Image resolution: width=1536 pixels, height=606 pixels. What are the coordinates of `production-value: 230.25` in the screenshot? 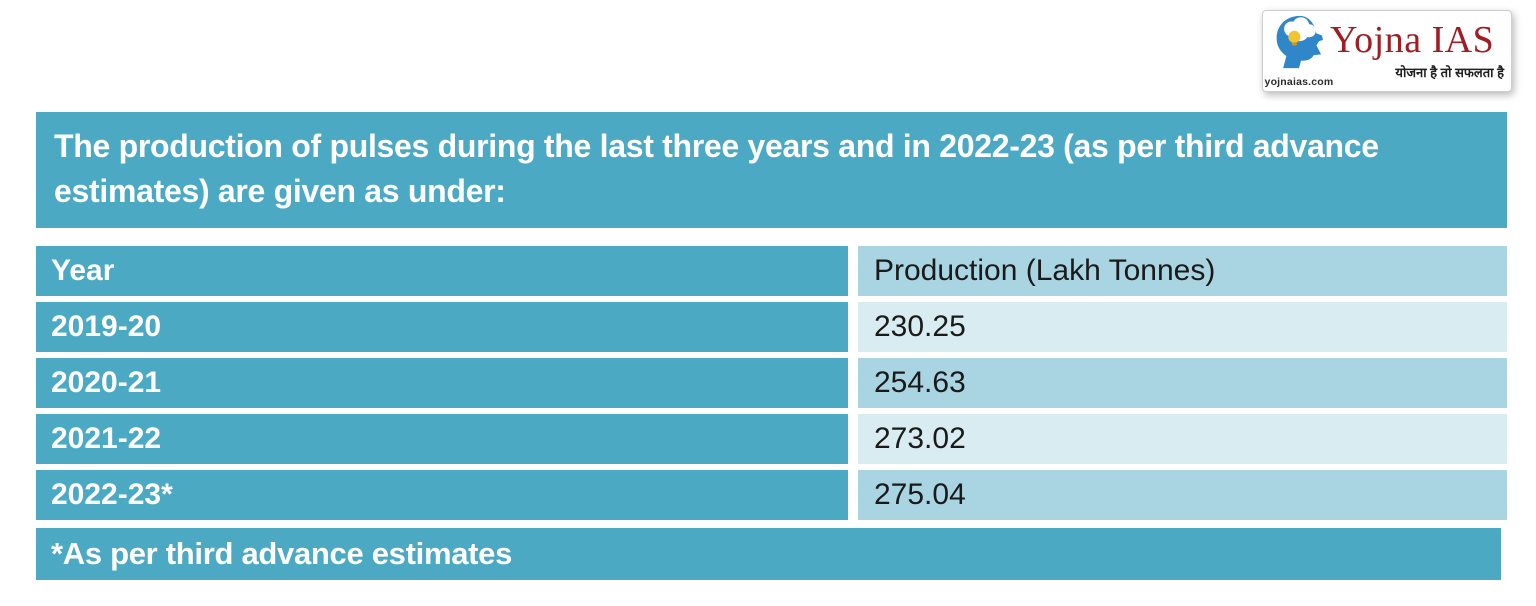 It's located at (920, 326).